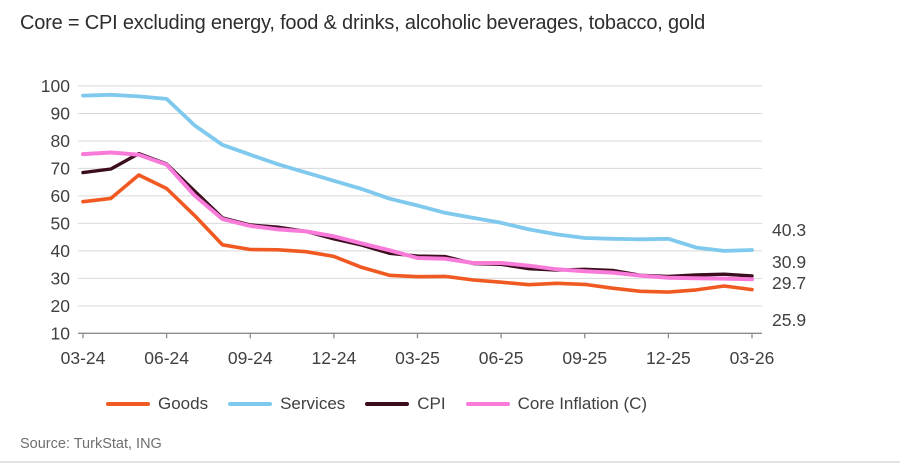 The width and height of the screenshot is (900, 463). What do you see at coordinates (166, 358) in the screenshot?
I see `x-axis-label: 06-24` at bounding box center [166, 358].